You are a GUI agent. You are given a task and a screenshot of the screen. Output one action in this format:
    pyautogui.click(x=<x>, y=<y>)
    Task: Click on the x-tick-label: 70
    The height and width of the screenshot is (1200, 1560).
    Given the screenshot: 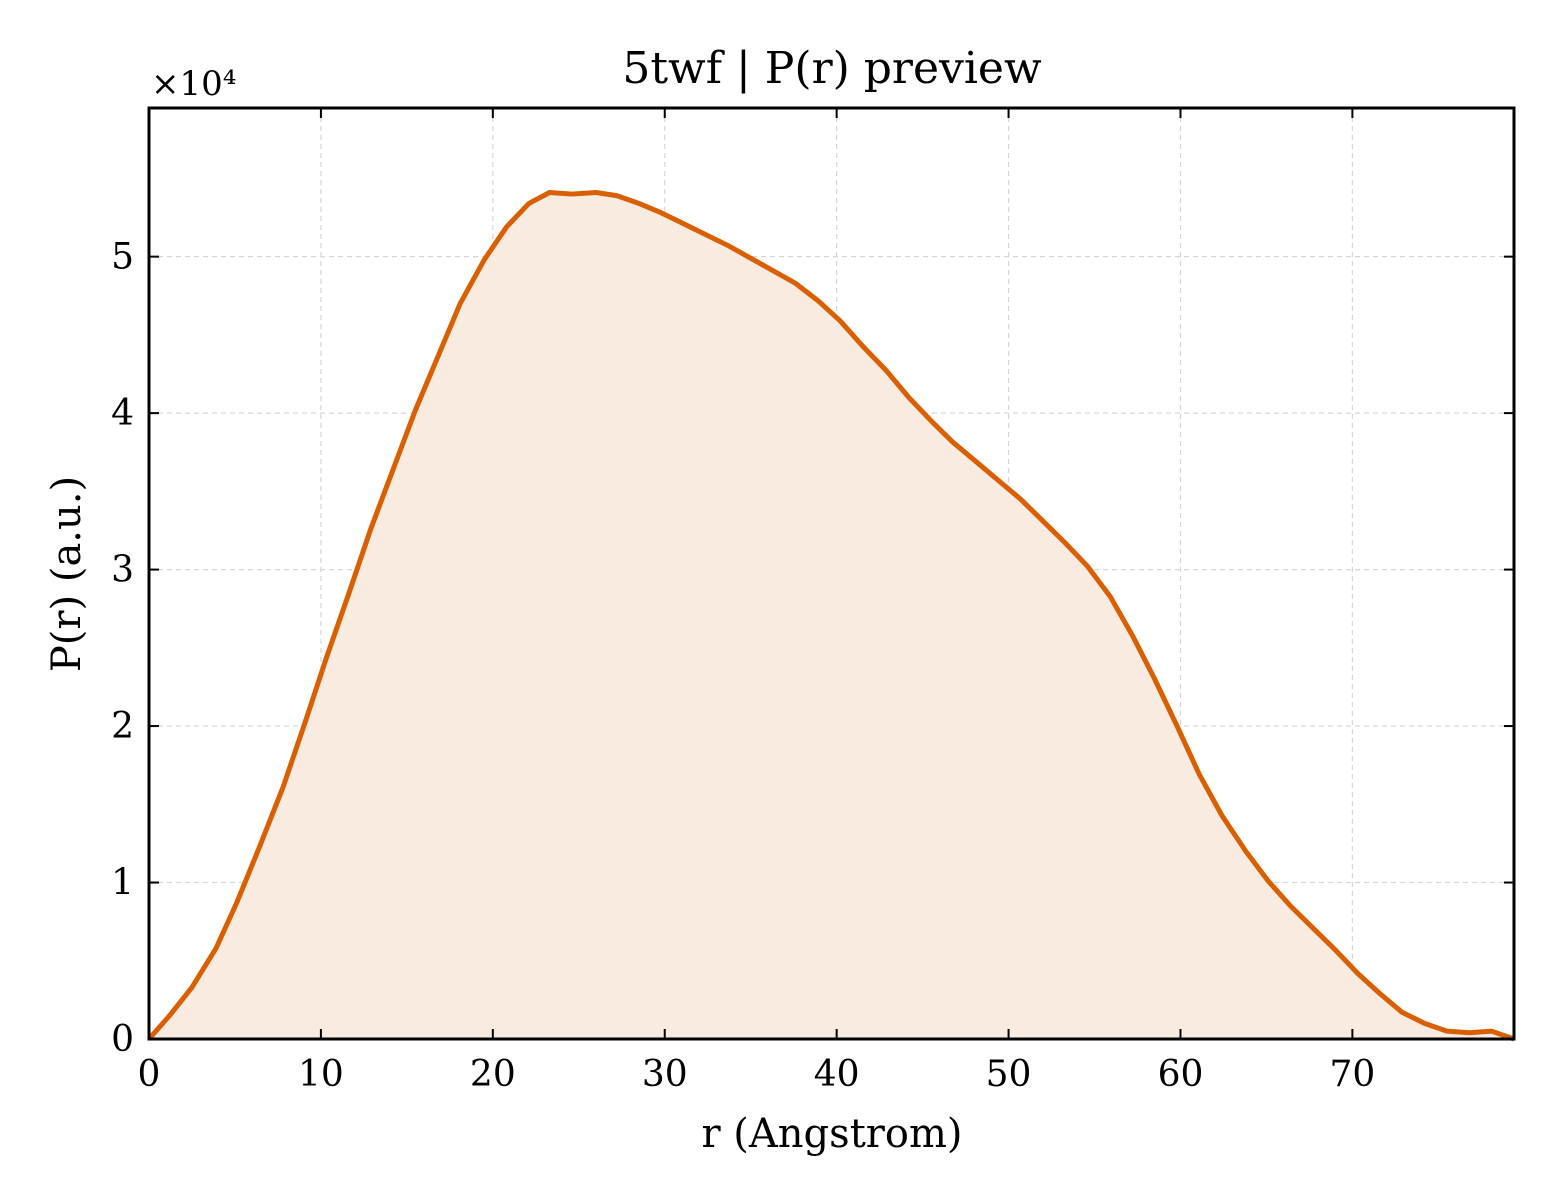 What is the action you would take?
    pyautogui.click(x=1352, y=1074)
    